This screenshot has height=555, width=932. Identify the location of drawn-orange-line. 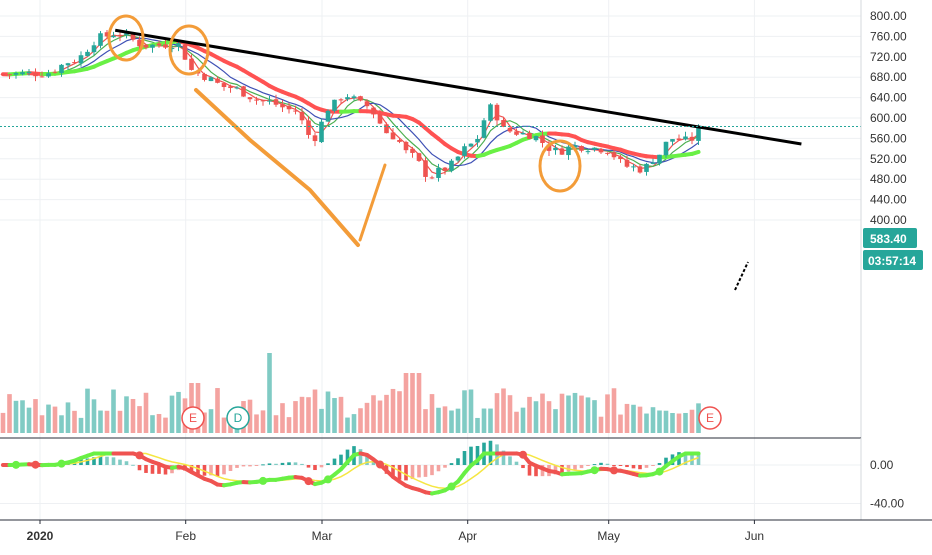
(372, 202).